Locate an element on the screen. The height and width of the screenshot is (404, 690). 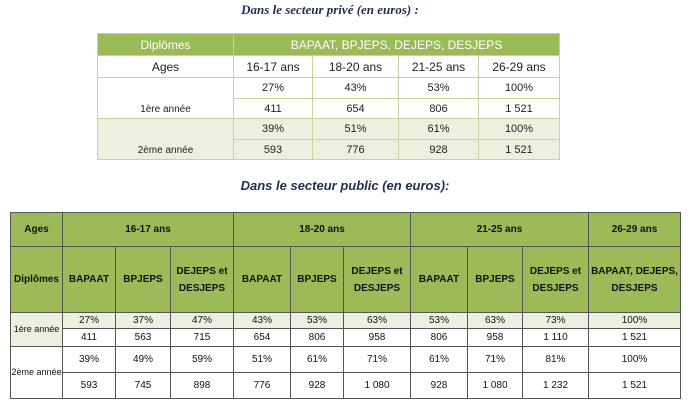
header-cell: BAPAAT, BPJEPS, DEJEPS, DESJEPS is located at coordinates (396, 44).